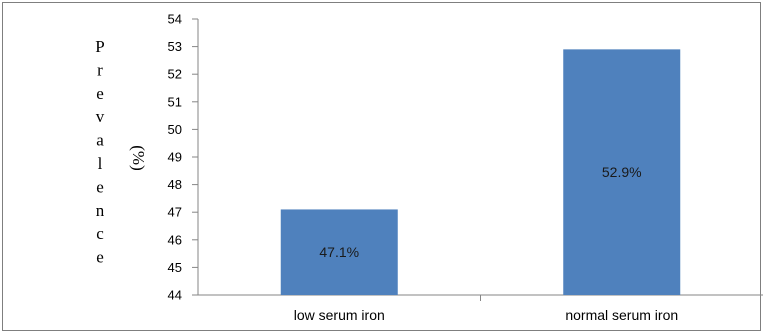 This screenshot has height=335, width=765. What do you see at coordinates (175, 184) in the screenshot?
I see `y-tick-label: 48` at bounding box center [175, 184].